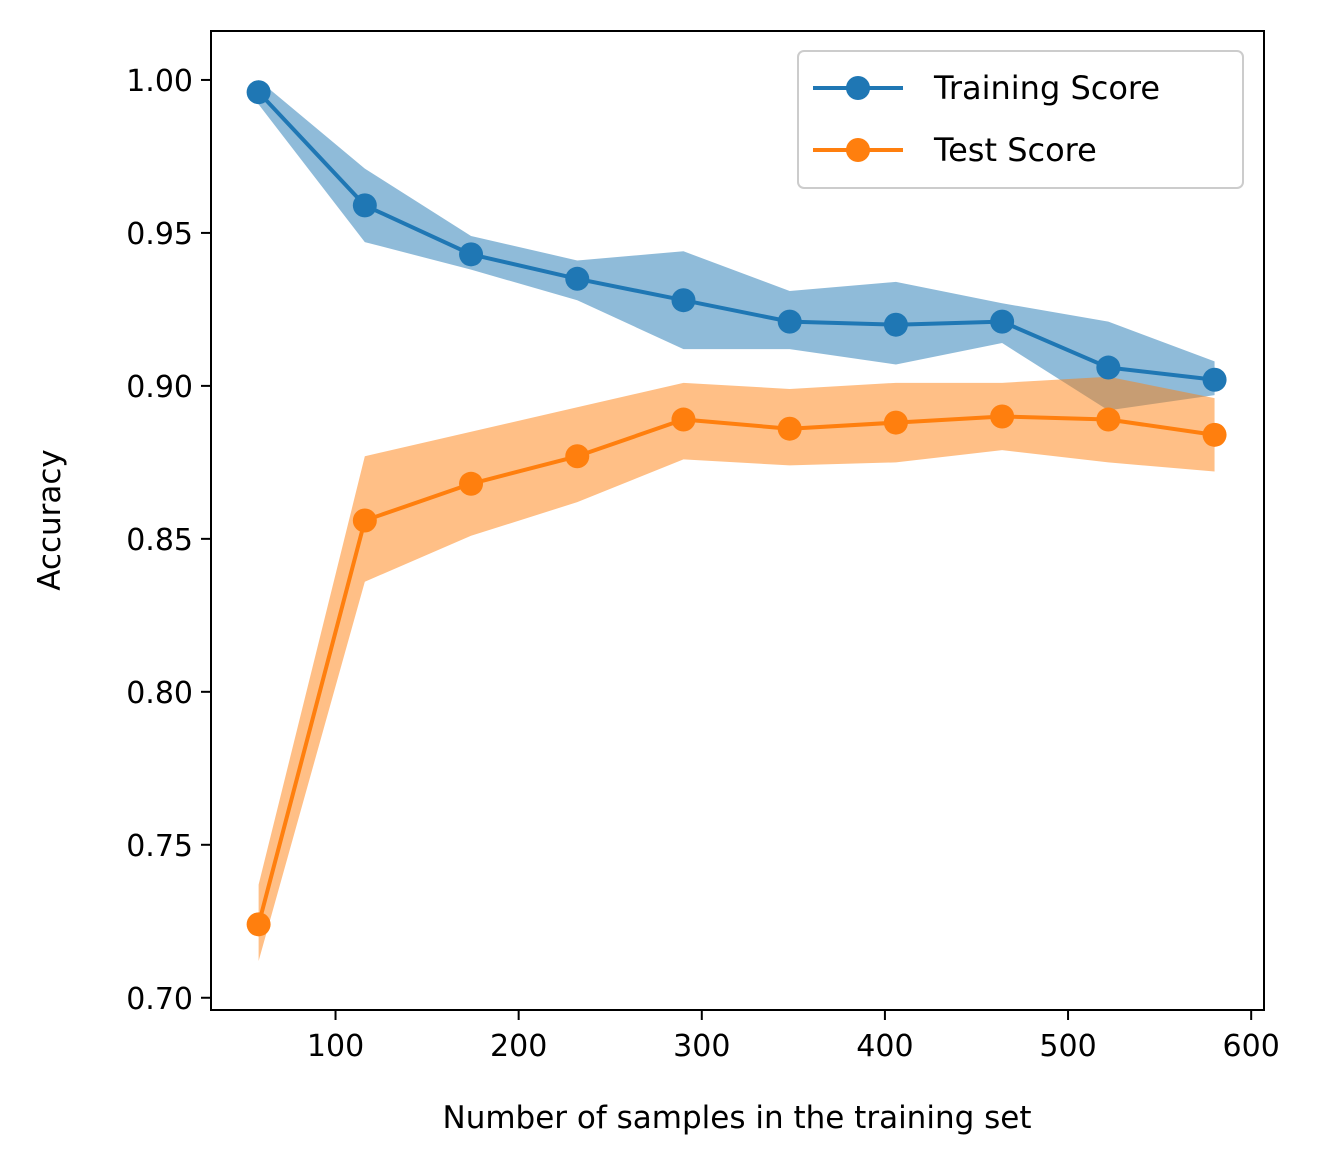 This screenshot has width=1320, height=1170. Describe the element at coordinates (159, 81) in the screenshot. I see `y-tick-label: 1.00` at that location.